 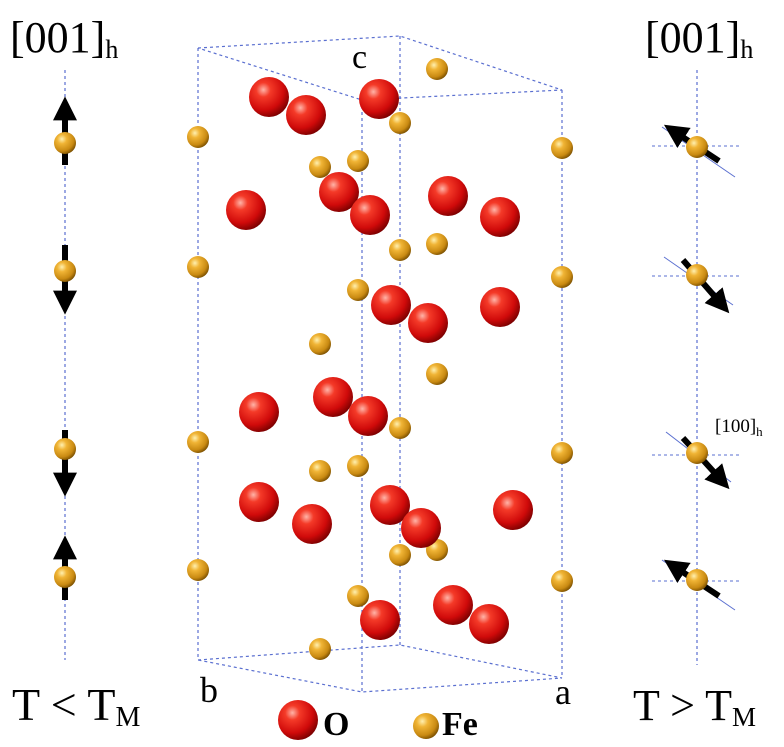 I want to click on left-direction-label: [001]h, so click(x=64, y=38).